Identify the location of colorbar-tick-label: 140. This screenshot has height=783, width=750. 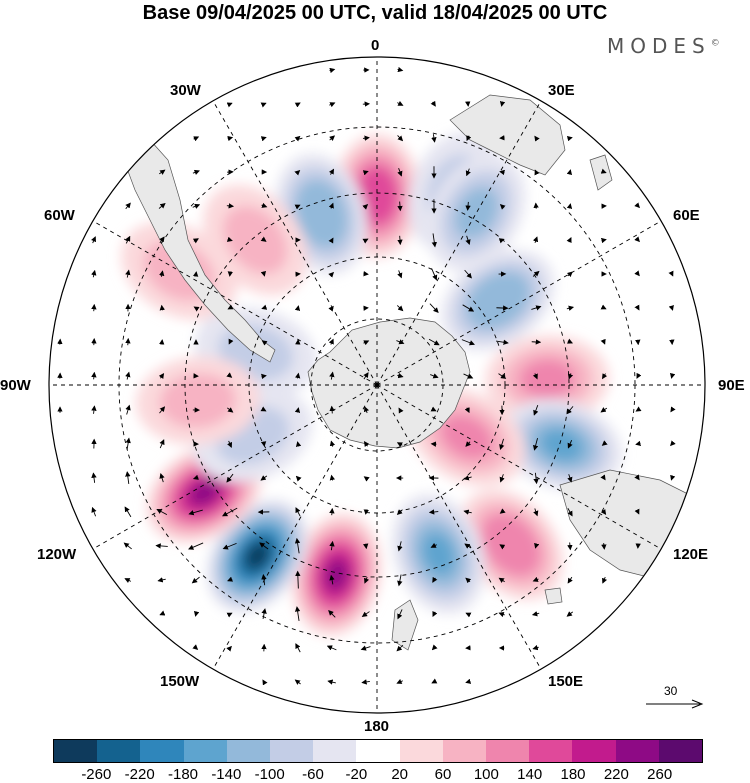
(530, 774).